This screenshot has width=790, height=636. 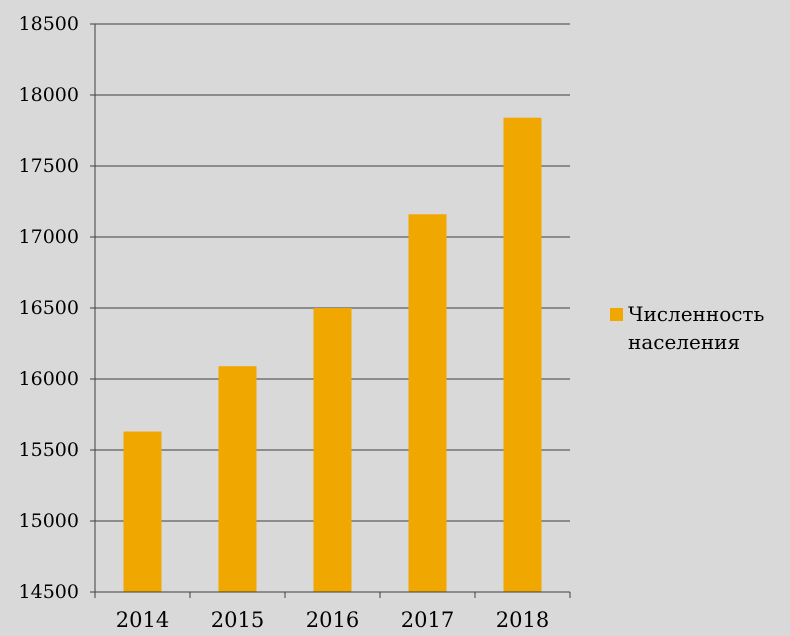 I want to click on bar-2018, so click(x=522, y=354).